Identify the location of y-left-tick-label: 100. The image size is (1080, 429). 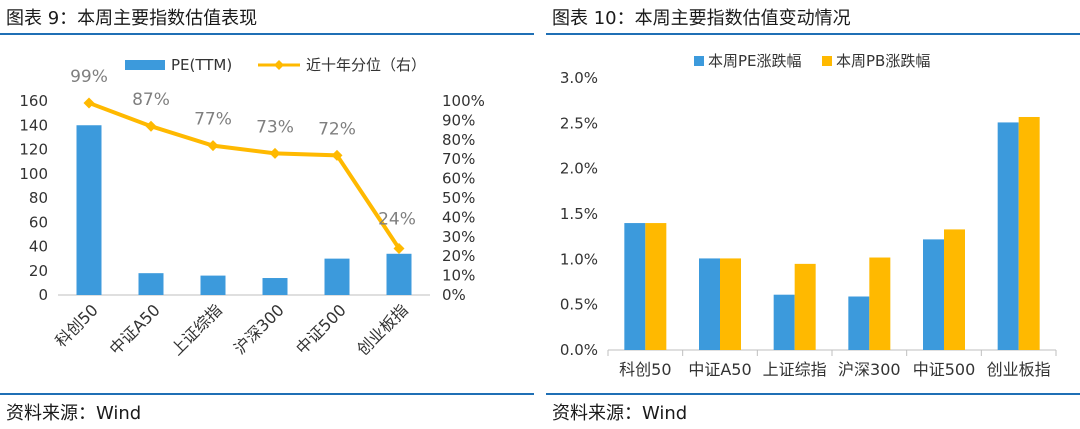
(33, 174).